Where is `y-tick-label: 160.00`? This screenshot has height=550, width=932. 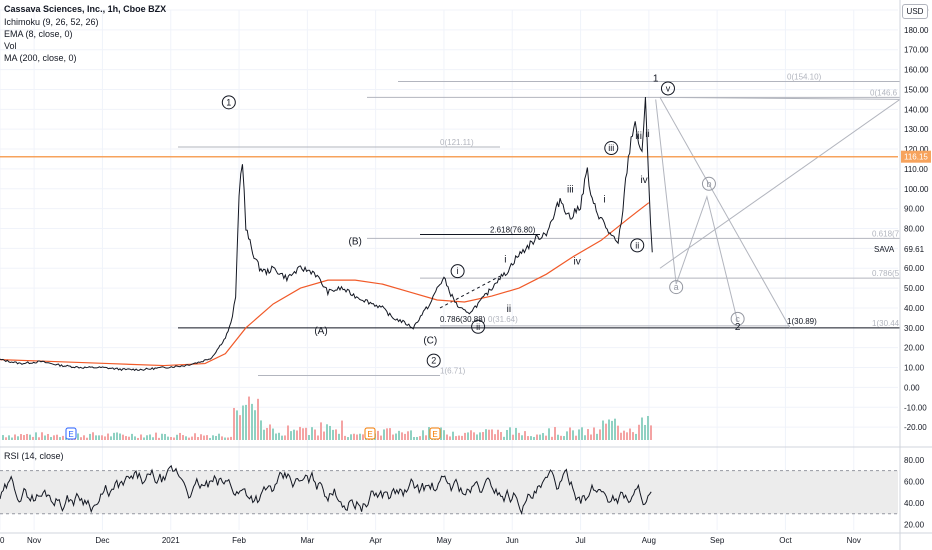
y-tick-label: 160.00 is located at coordinates (916, 70).